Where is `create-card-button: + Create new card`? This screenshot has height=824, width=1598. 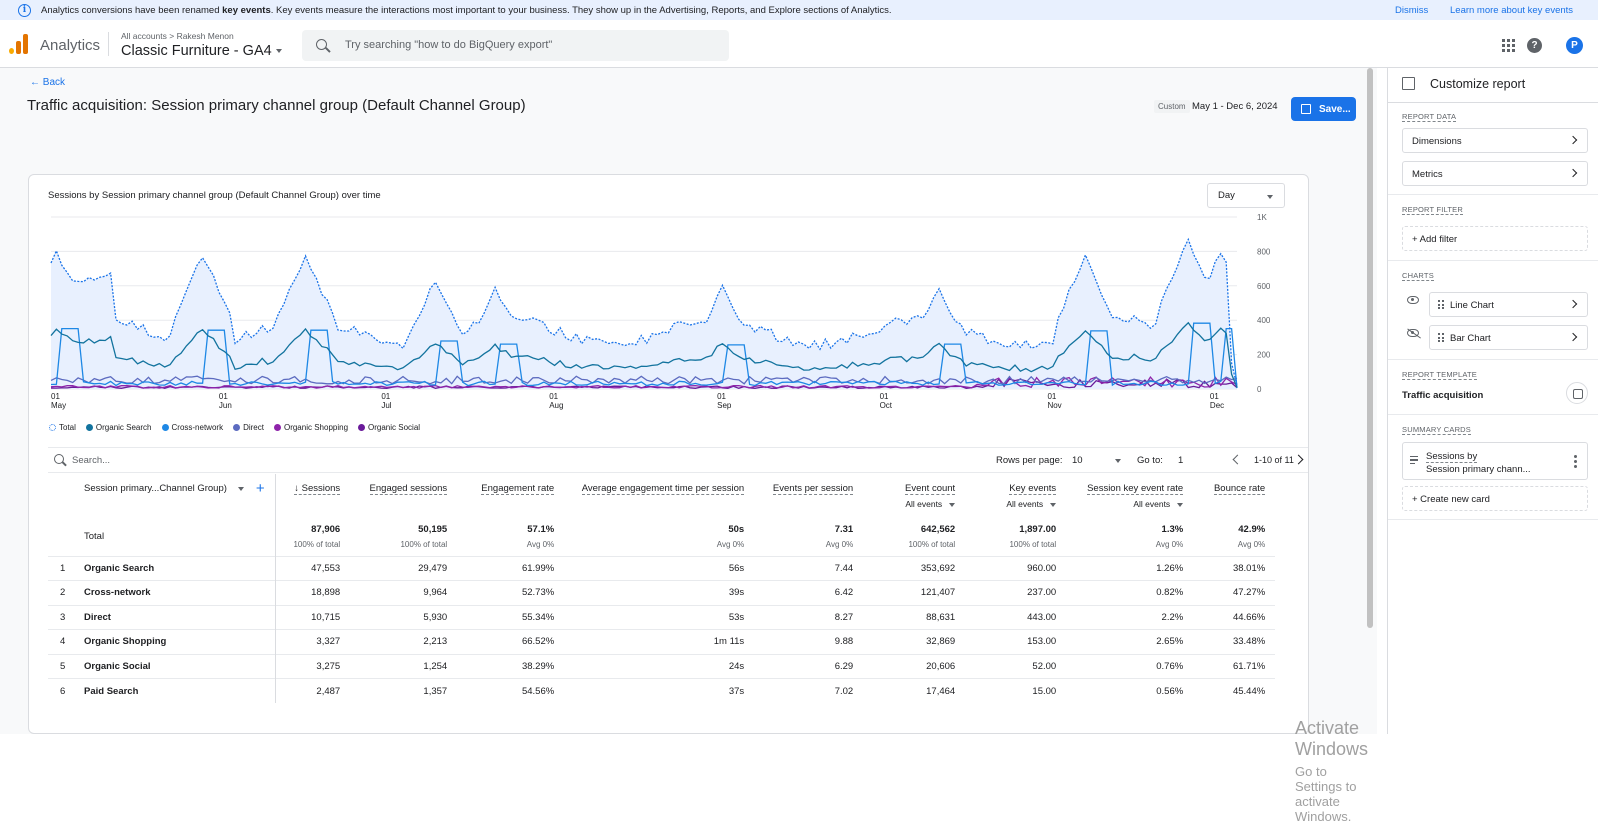
create-card-button: + Create new card is located at coordinates (1495, 498).